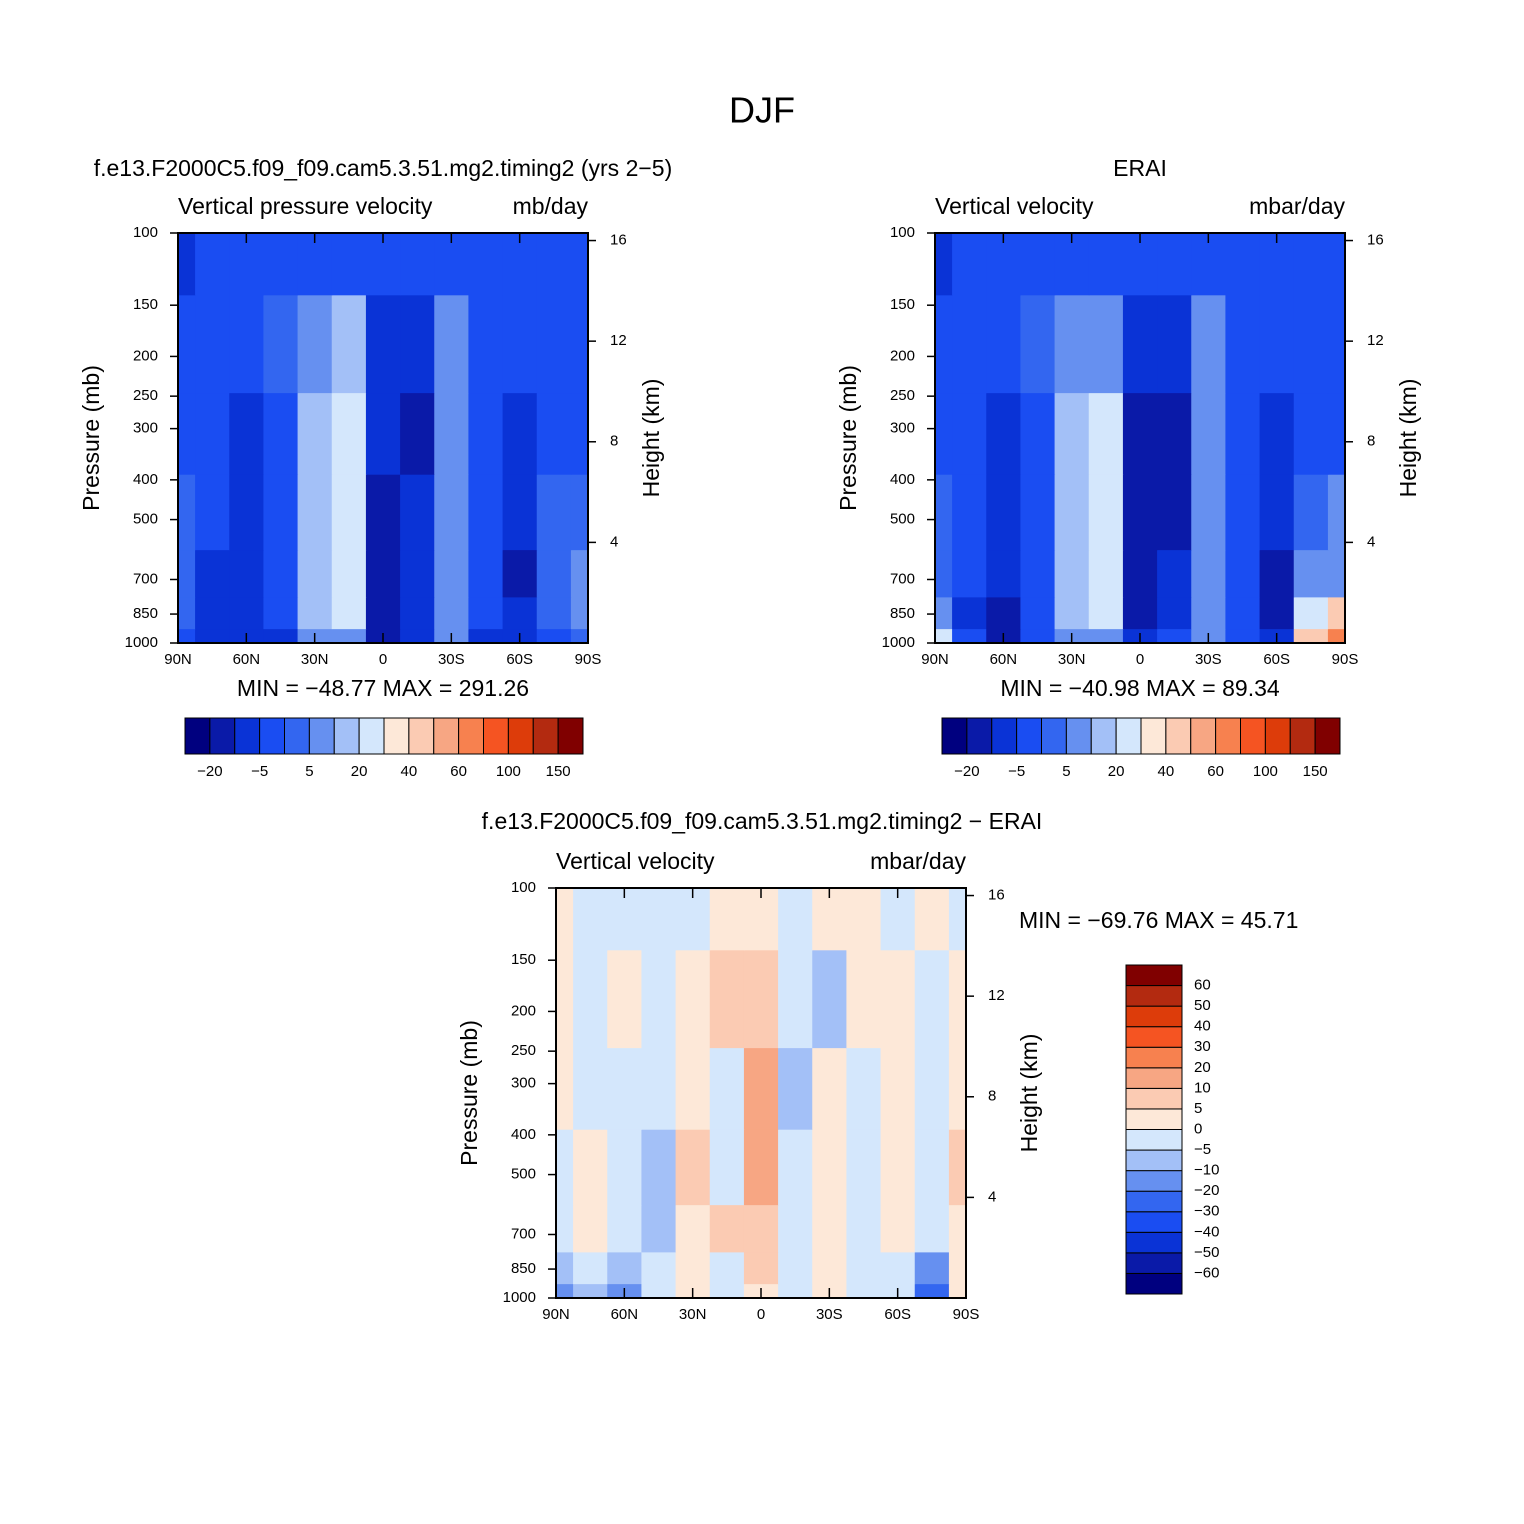 The image size is (1524, 1524). Describe the element at coordinates (523, 1233) in the screenshot. I see `y-tick-label: 700` at that location.